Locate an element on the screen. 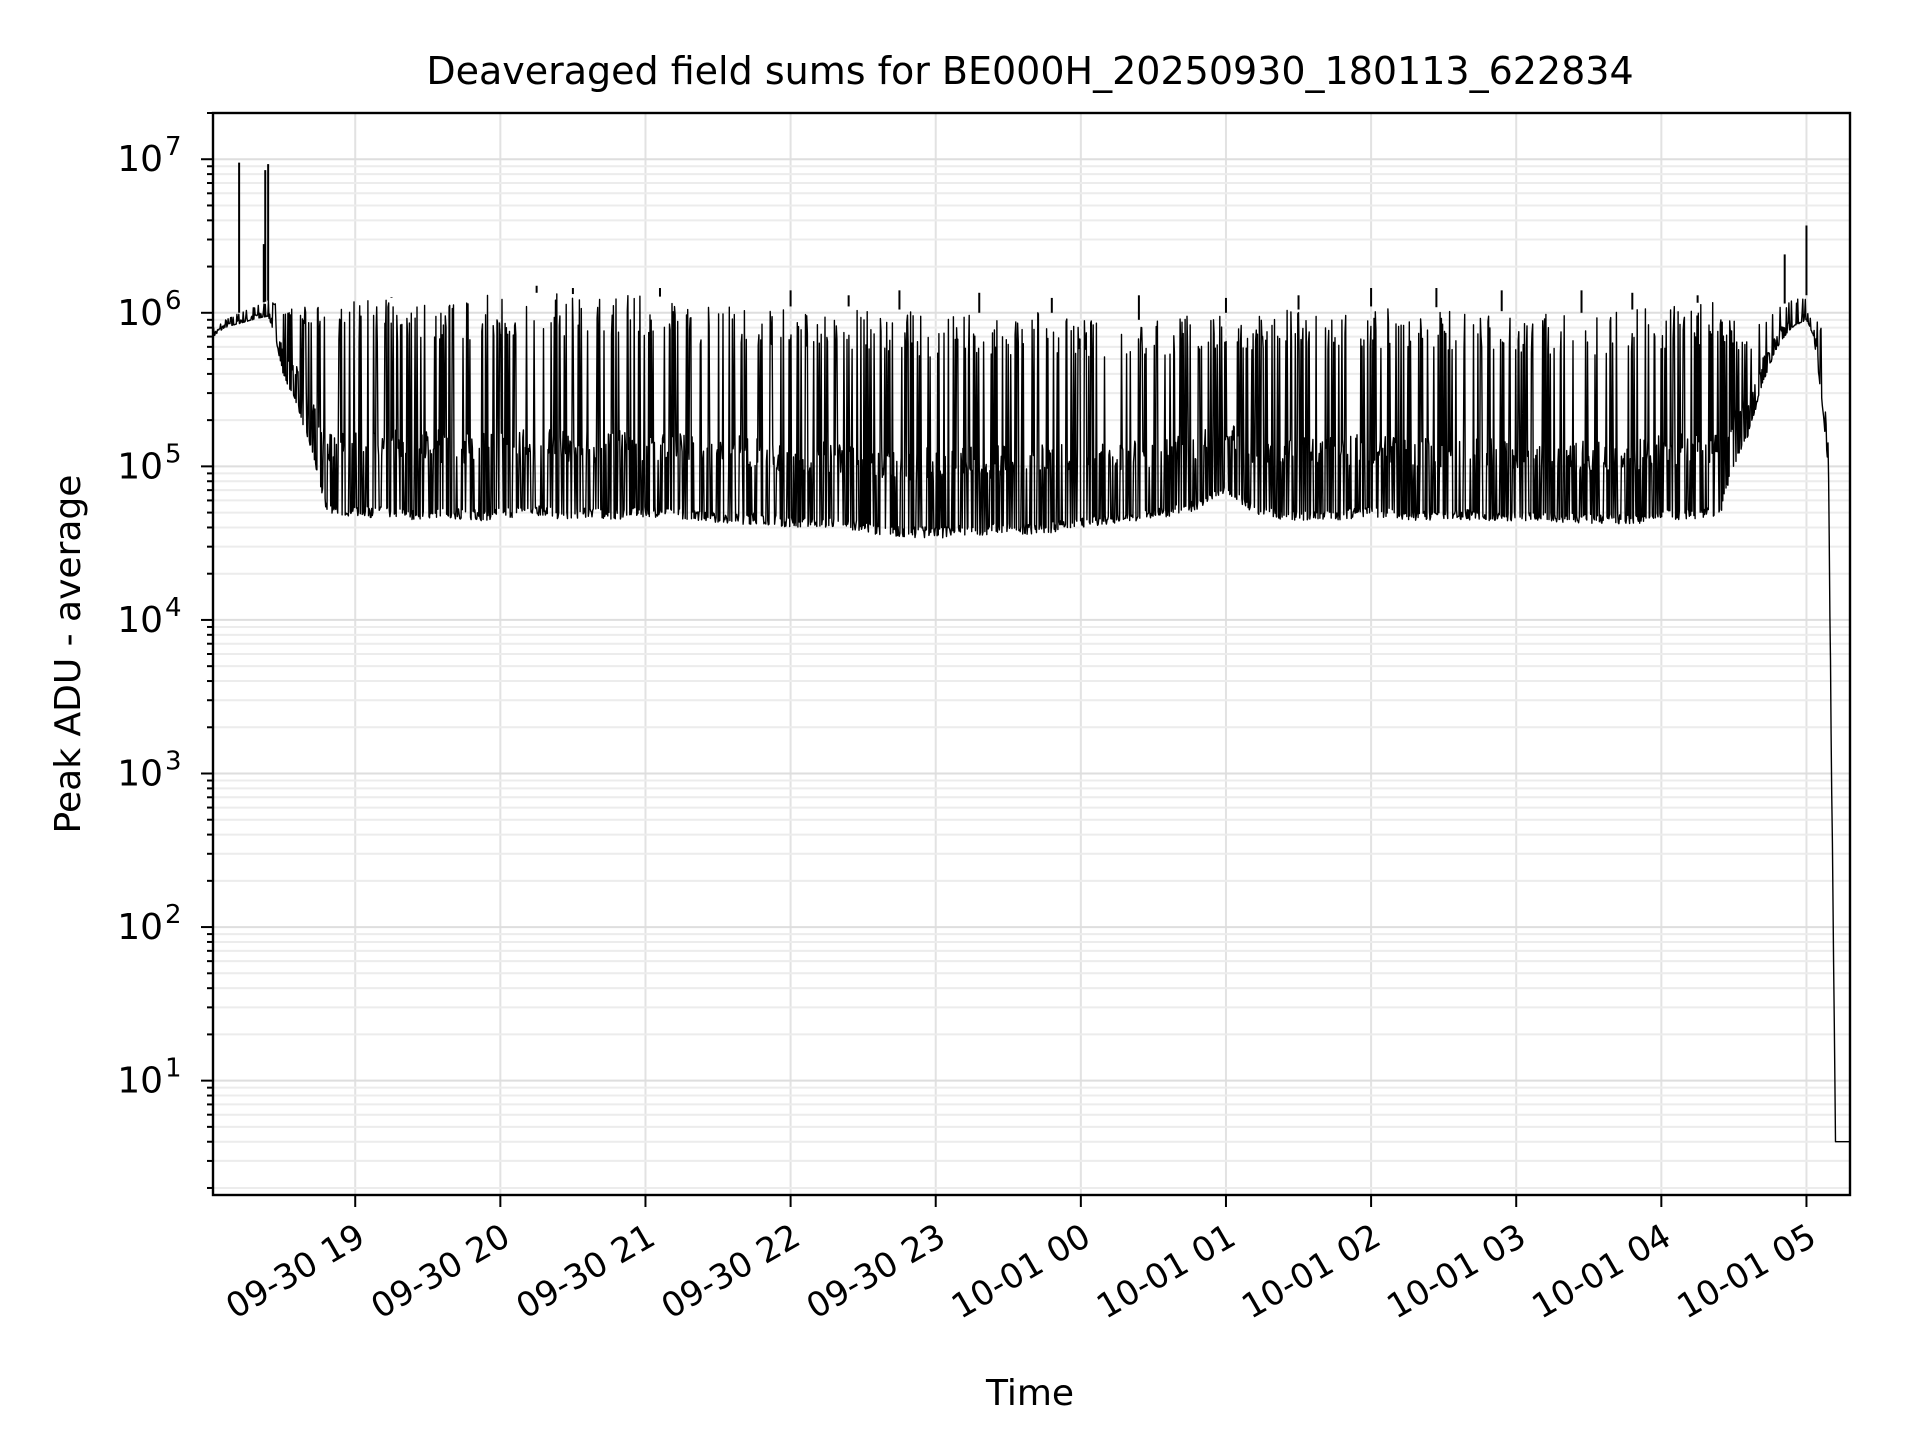 The image size is (1920, 1440). x-axis-label: Time is located at coordinates (1029, 1393).